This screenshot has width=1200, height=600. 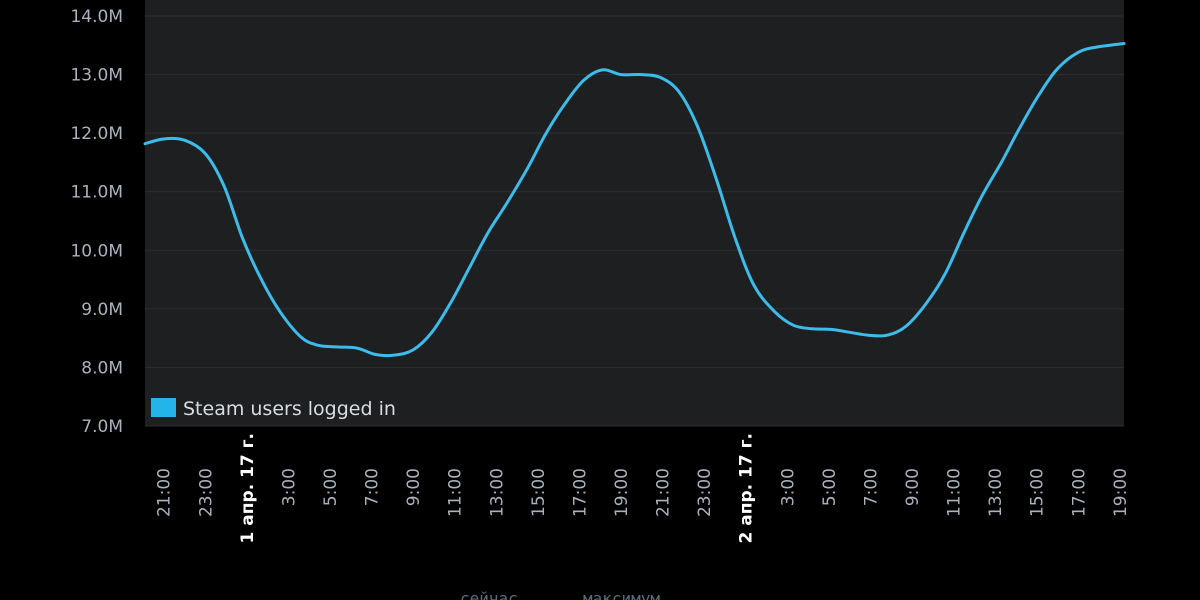 I want to click on y-tick-label: 7.0M, so click(x=102, y=427).